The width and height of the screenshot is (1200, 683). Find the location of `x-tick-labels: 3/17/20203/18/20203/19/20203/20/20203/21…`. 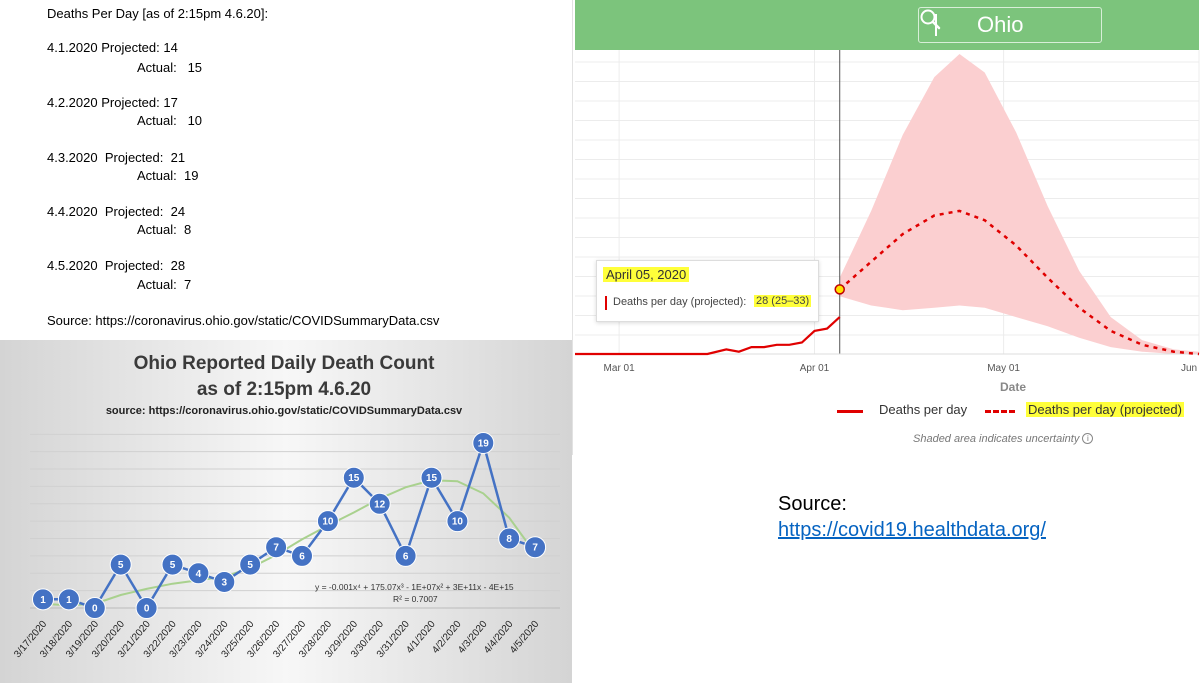

x-tick-labels: 3/17/20203/18/20203/19/20203/20/20203/21… is located at coordinates (276, 639).